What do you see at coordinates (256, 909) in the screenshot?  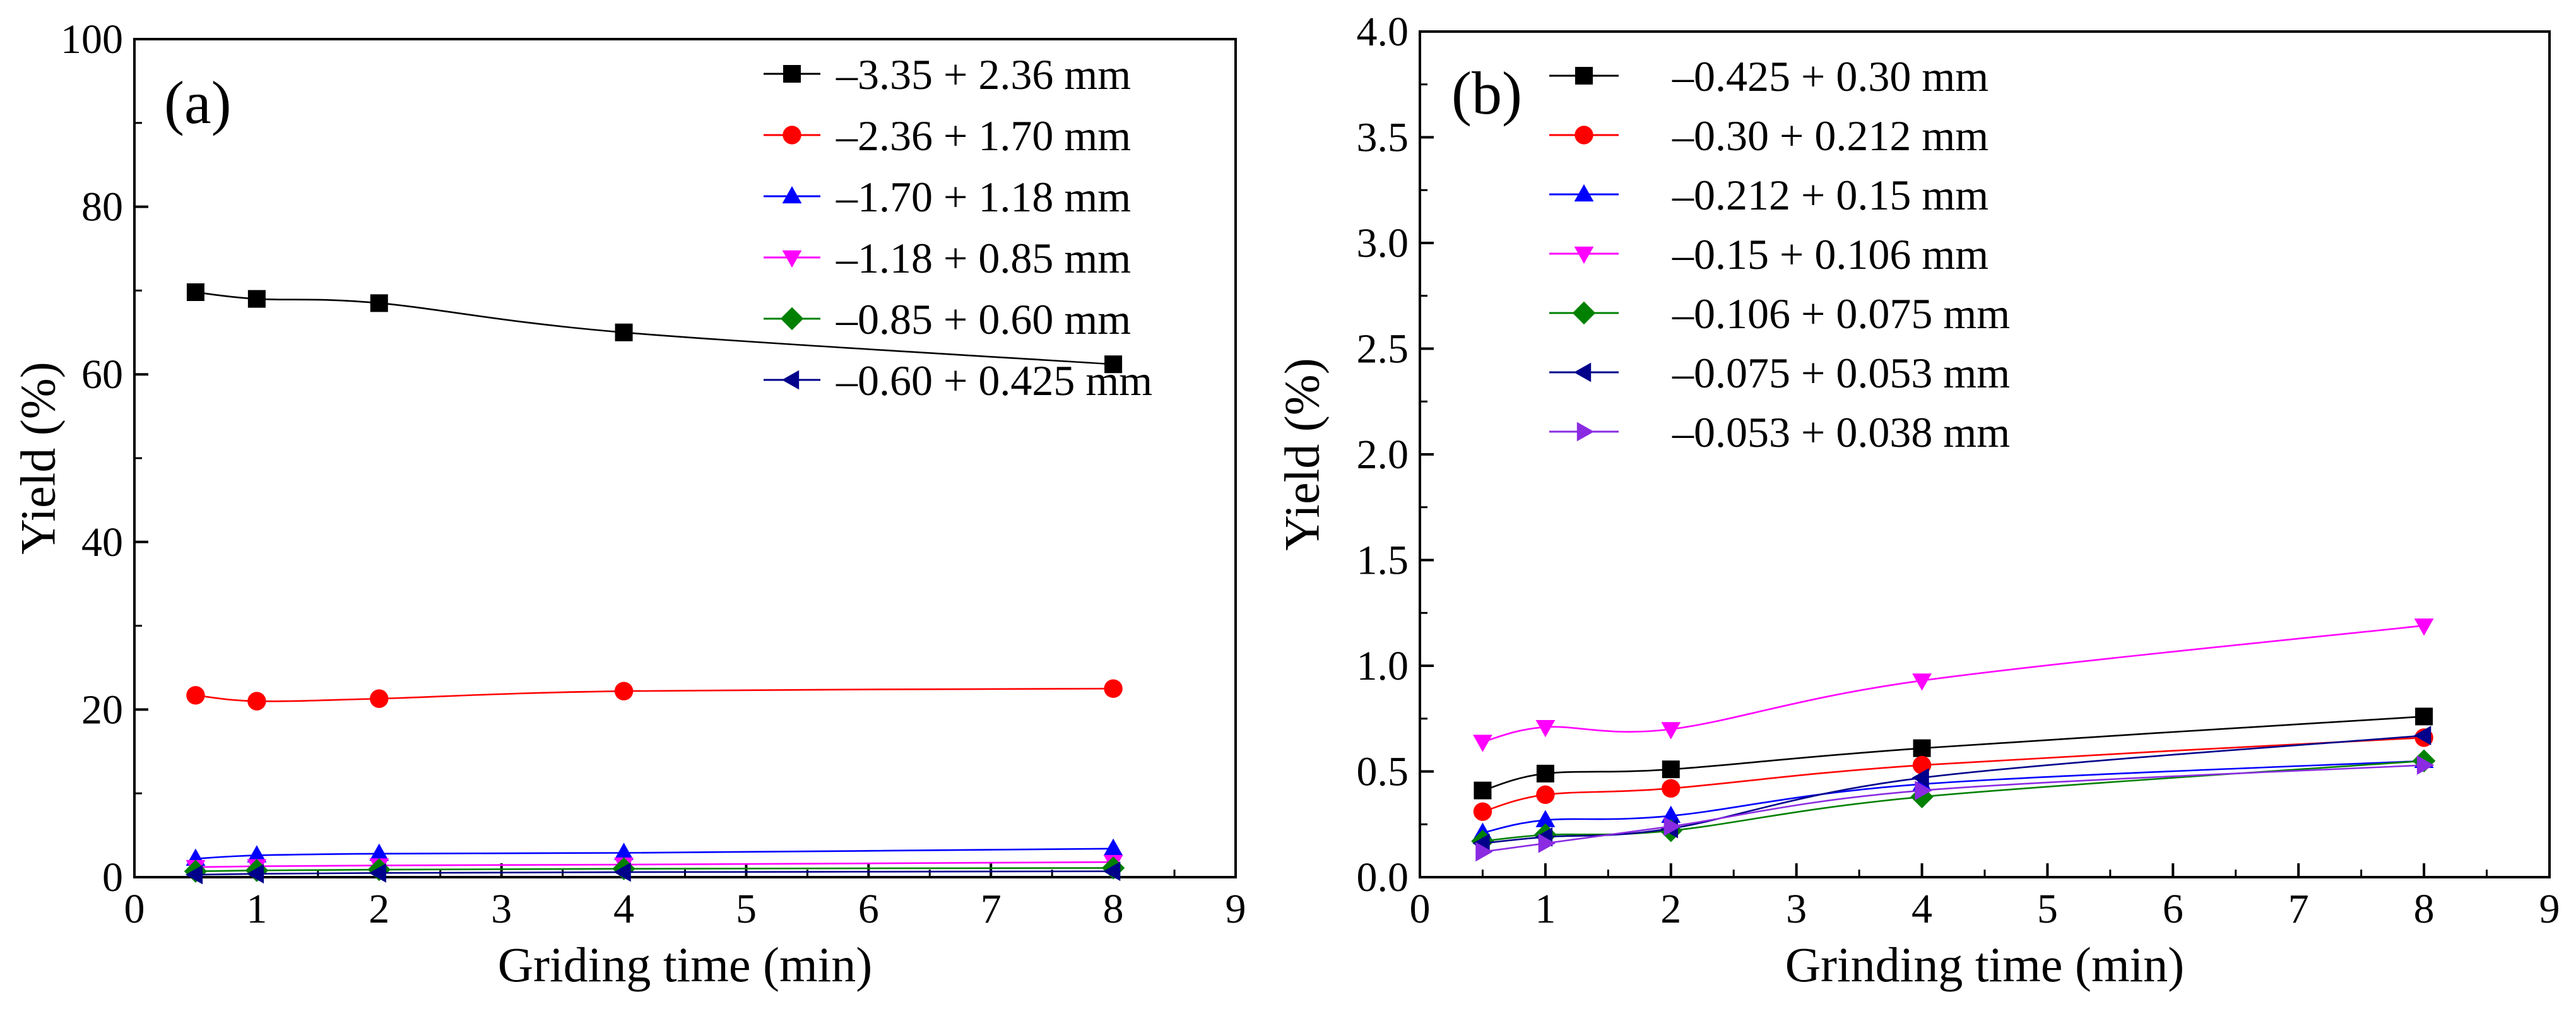 I see `chart-0-xtick-label: 1` at bounding box center [256, 909].